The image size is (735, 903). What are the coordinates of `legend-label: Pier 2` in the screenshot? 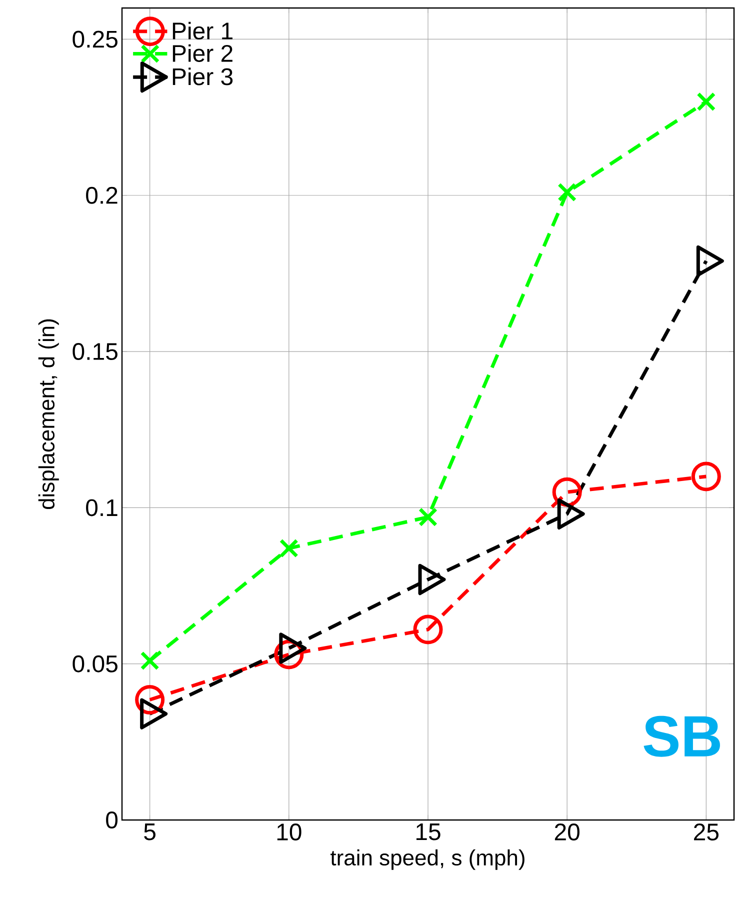 It's located at (202, 53).